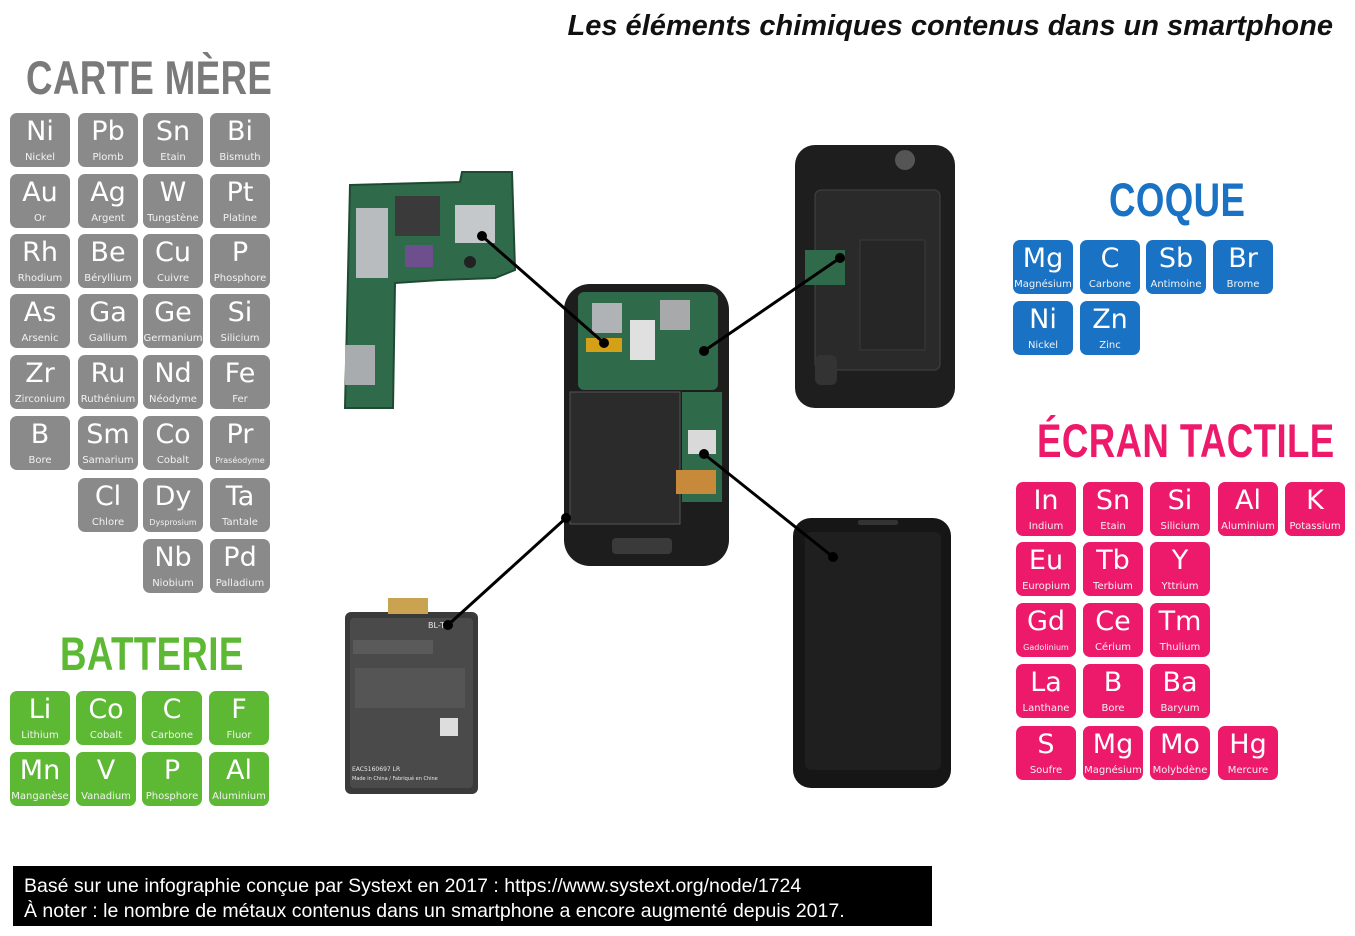 The width and height of the screenshot is (1355, 936). I want to click on element-symbol: Sm, so click(108, 434).